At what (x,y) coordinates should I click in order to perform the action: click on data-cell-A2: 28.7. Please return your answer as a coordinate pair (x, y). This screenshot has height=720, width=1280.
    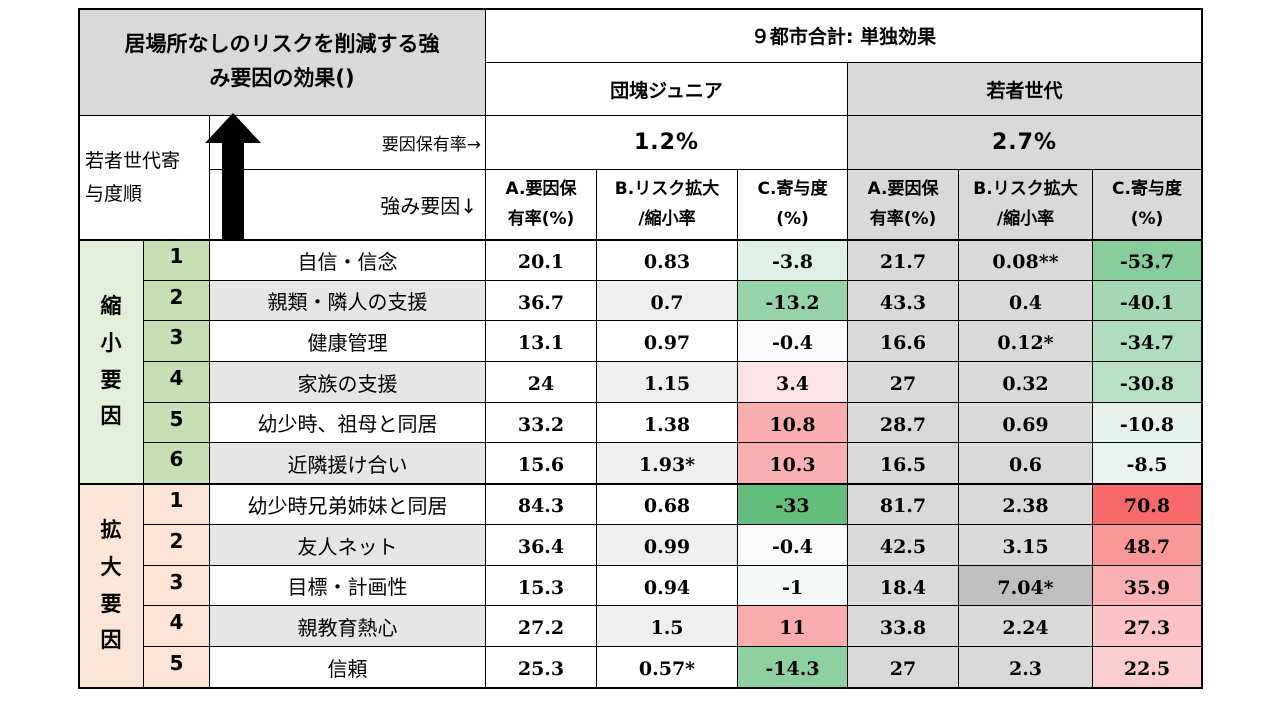
    Looking at the image, I should click on (903, 423).